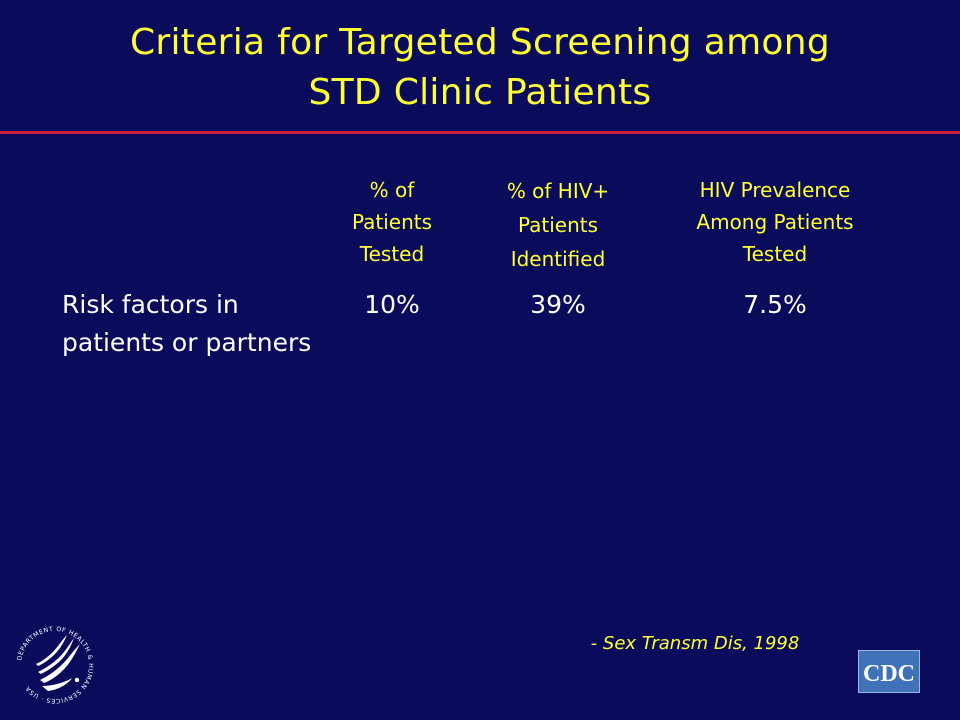  What do you see at coordinates (558, 191) in the screenshot?
I see `column-header-line: % of HIV+` at bounding box center [558, 191].